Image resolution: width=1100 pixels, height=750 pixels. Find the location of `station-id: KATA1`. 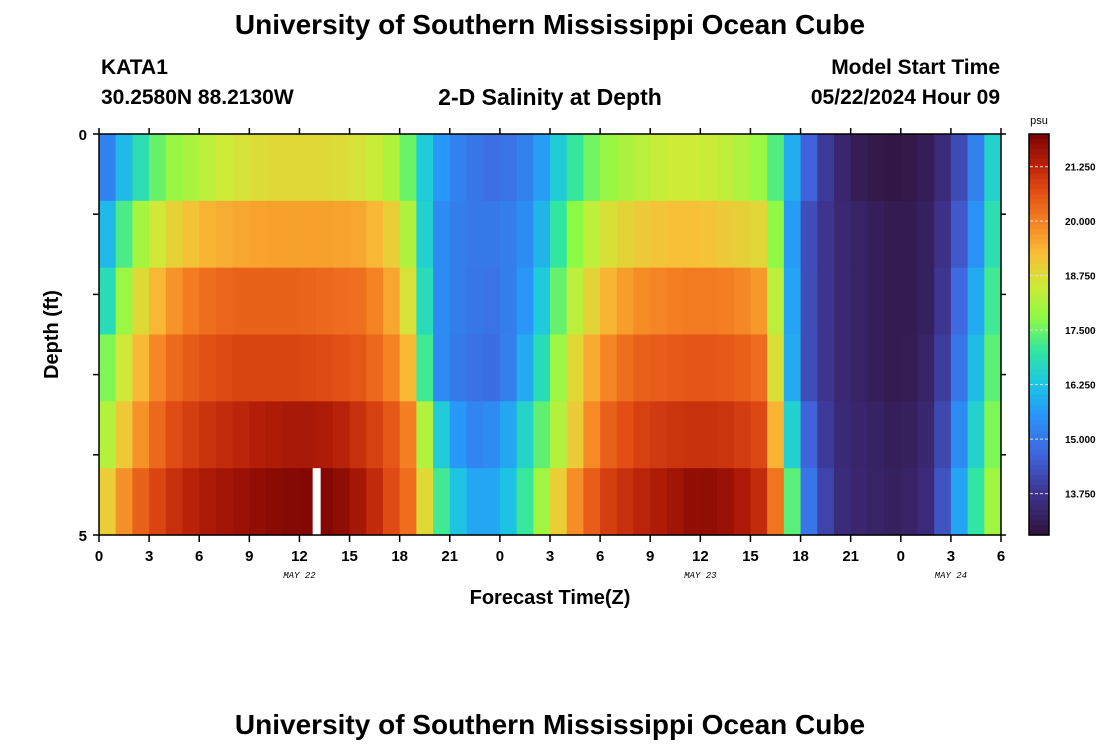

station-id: KATA1 is located at coordinates (134, 67).